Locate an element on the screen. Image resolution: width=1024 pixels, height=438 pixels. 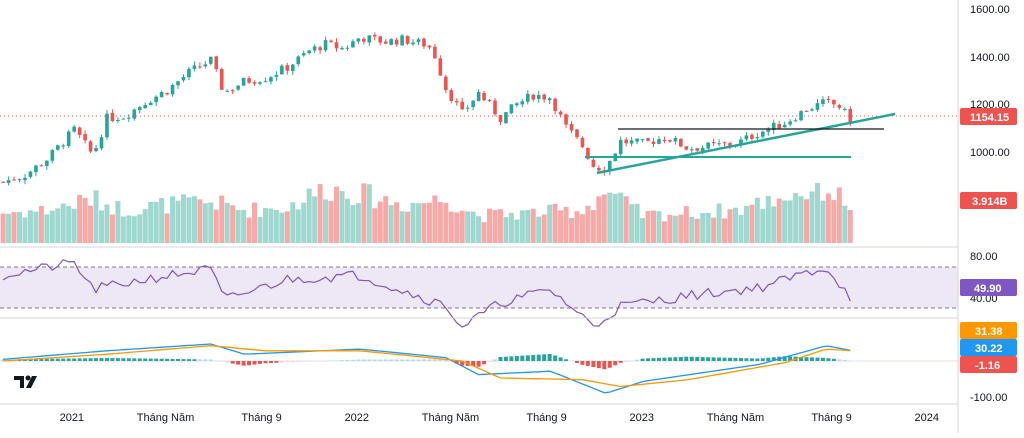
time-tick-label: Tháng Năm is located at coordinates (450, 418).